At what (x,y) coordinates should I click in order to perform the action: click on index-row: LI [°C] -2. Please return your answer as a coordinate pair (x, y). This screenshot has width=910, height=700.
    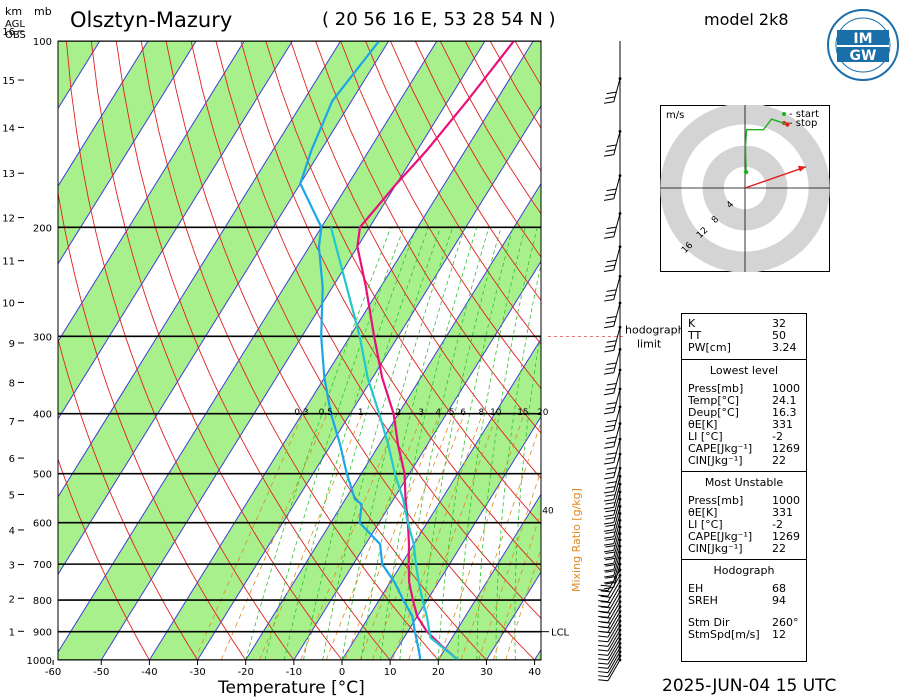
    Looking at the image, I should click on (745, 437).